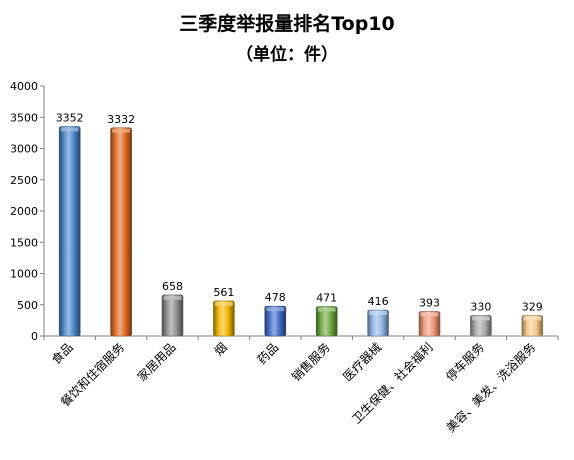  I want to click on chart-title: 三季度举报量排名Top10, so click(287, 23).